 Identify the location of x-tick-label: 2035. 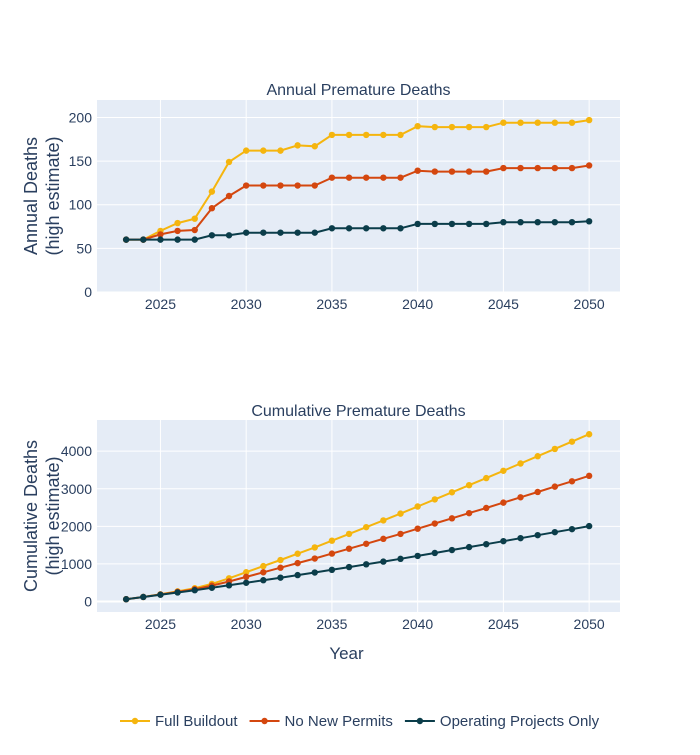
(331, 304).